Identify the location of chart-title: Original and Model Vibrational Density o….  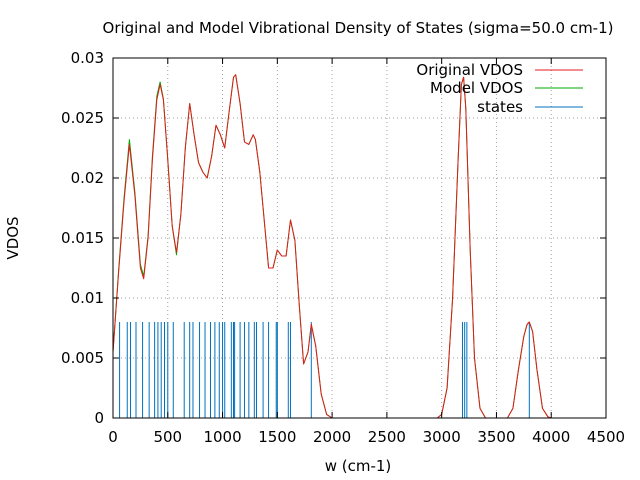
(358, 28).